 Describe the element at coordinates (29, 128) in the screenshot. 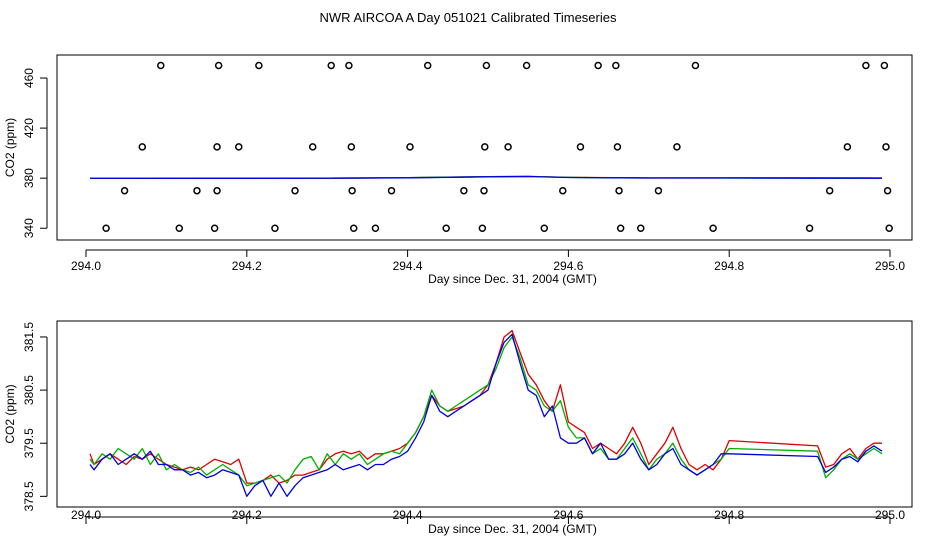

I see `y-tick-label: 420` at that location.